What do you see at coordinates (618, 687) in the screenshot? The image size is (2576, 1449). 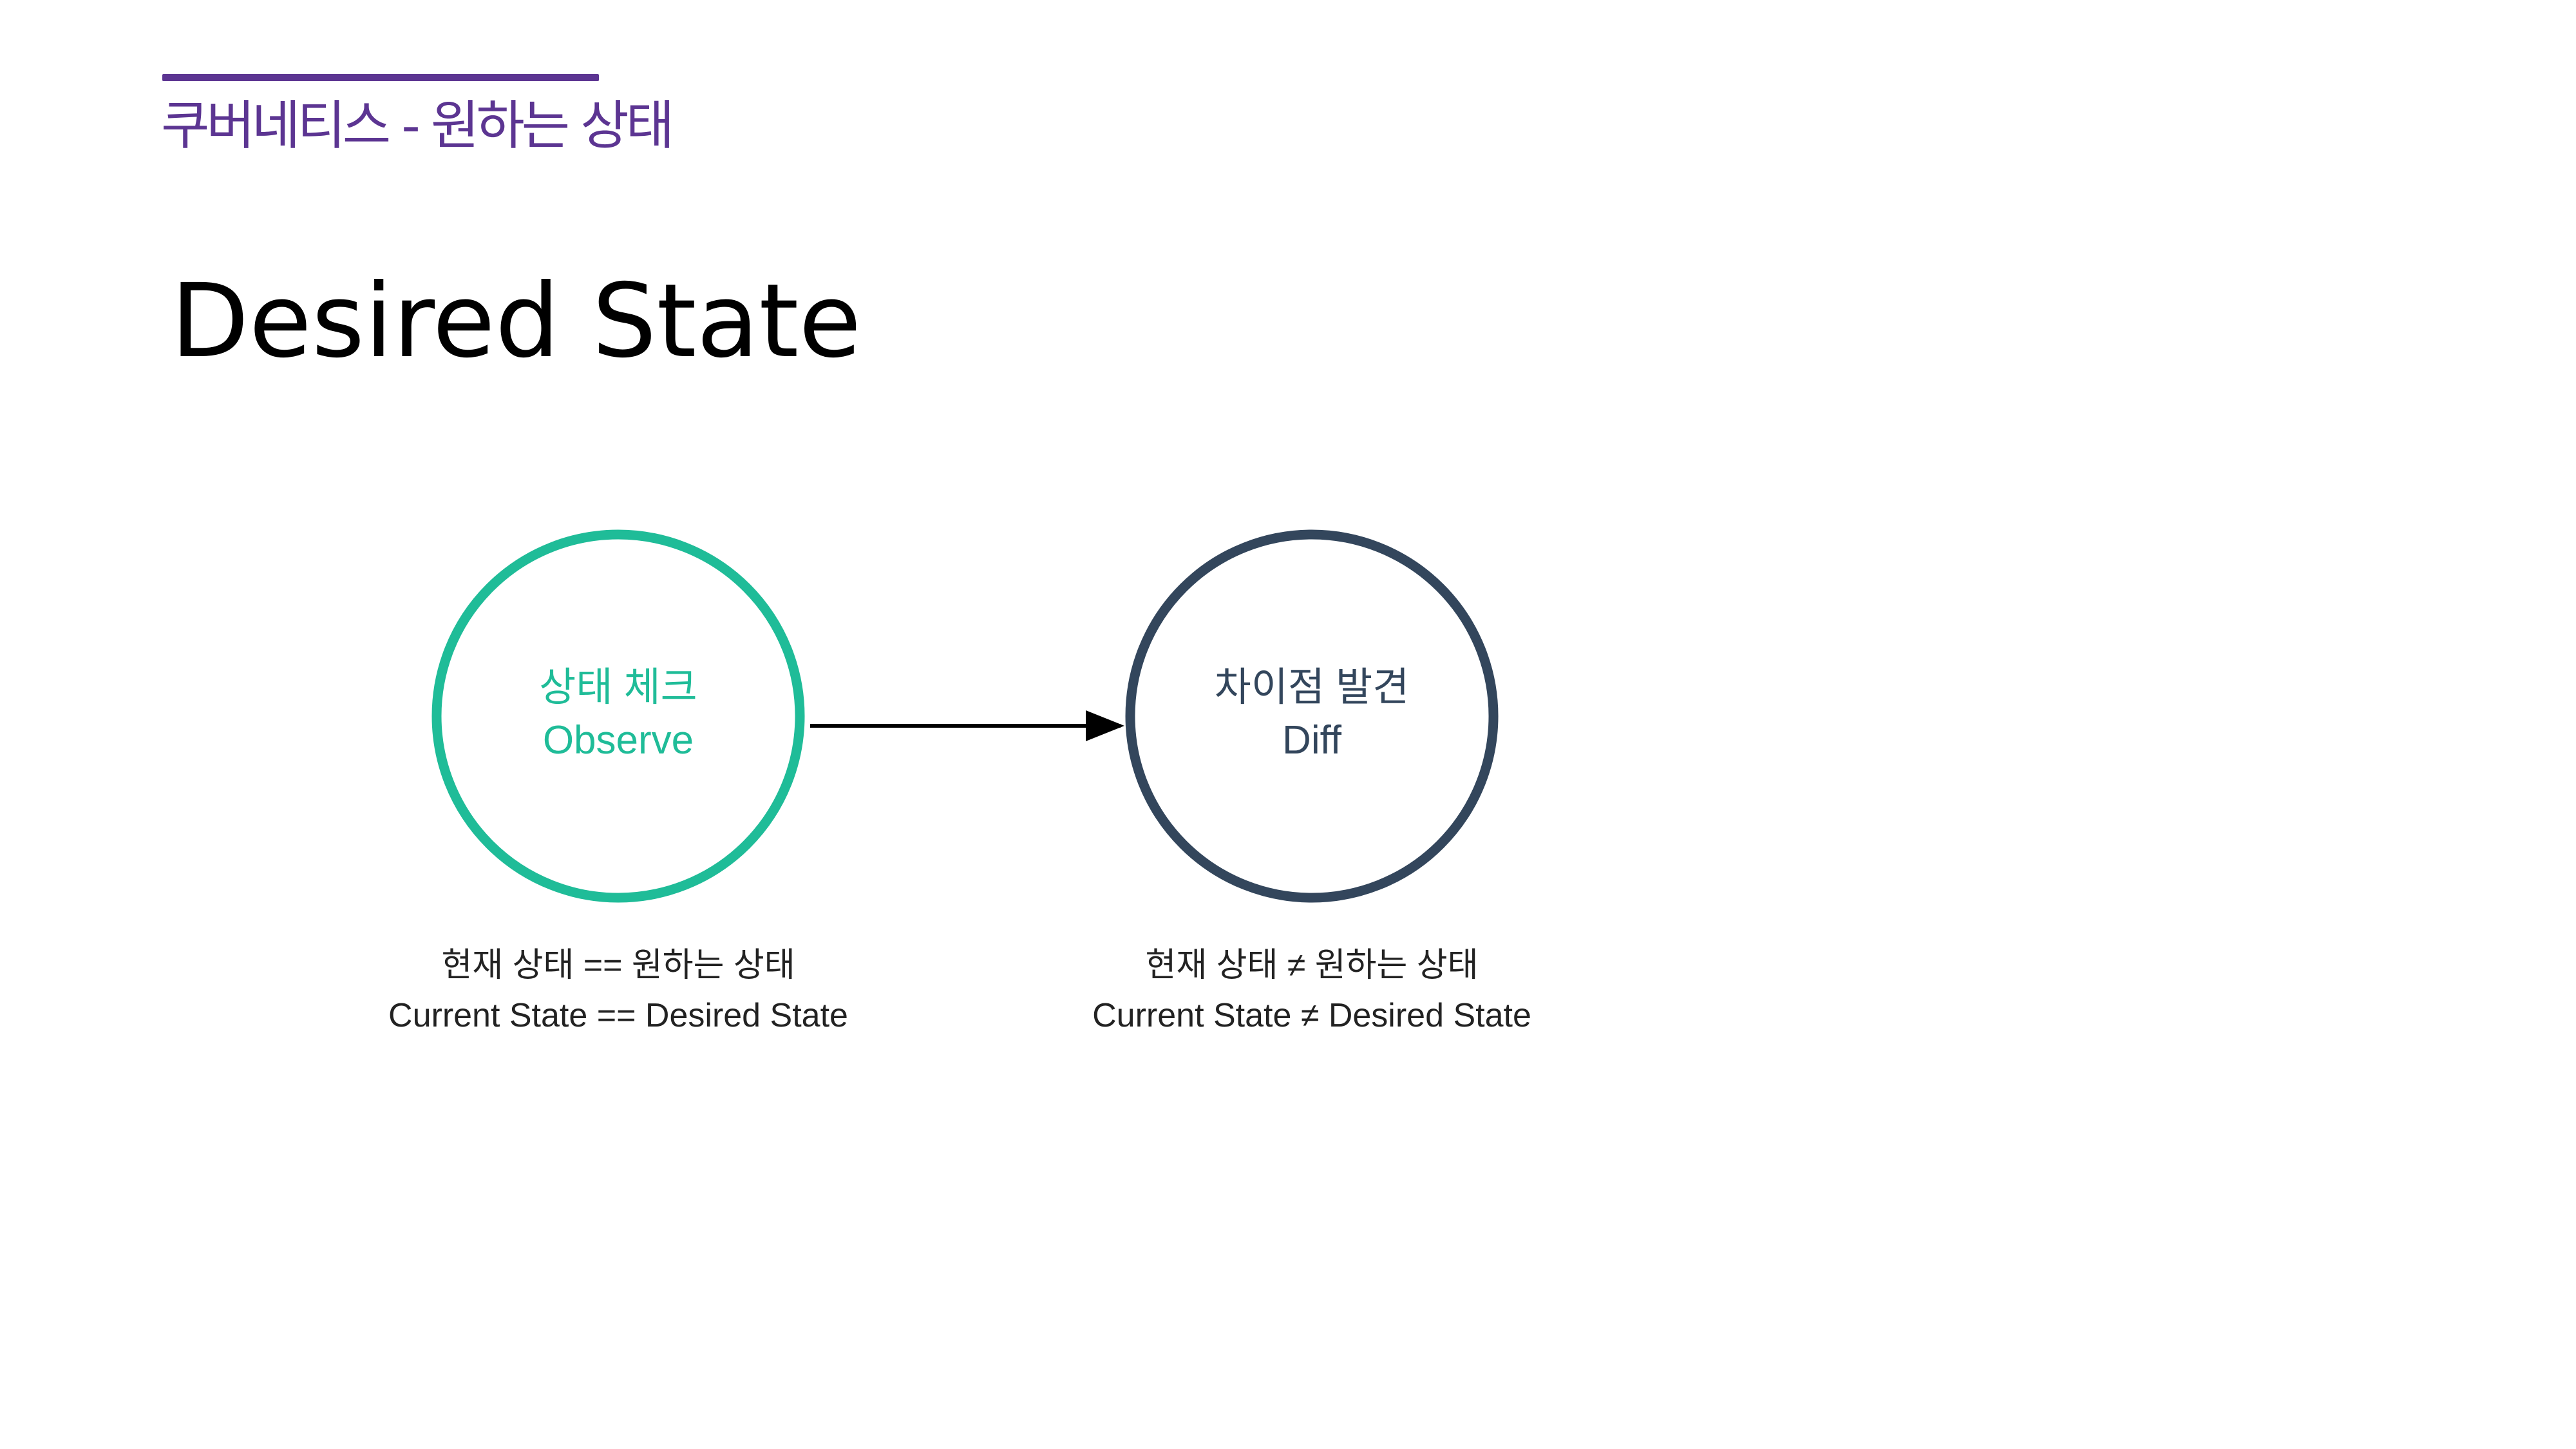 I see `observe-label-ko: 상태 체크` at bounding box center [618, 687].